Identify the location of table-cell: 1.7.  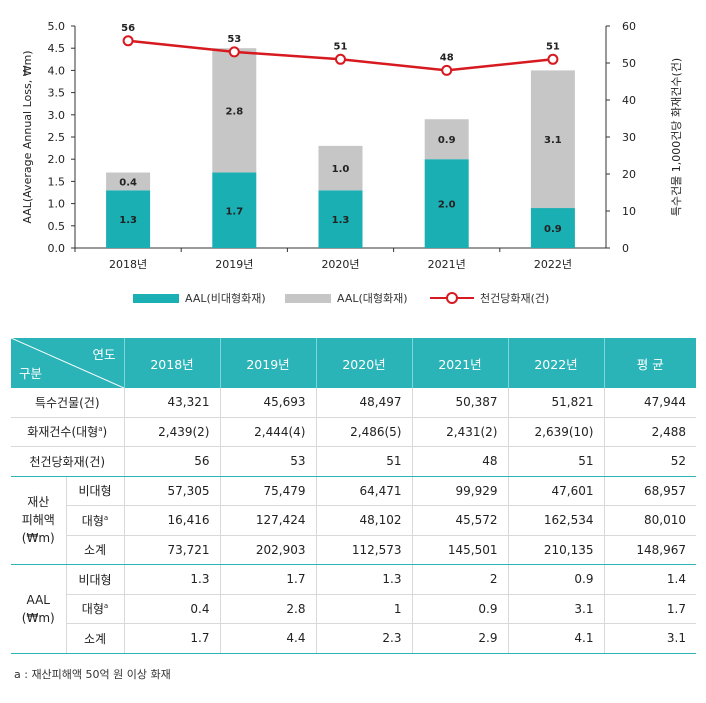
(171, 638).